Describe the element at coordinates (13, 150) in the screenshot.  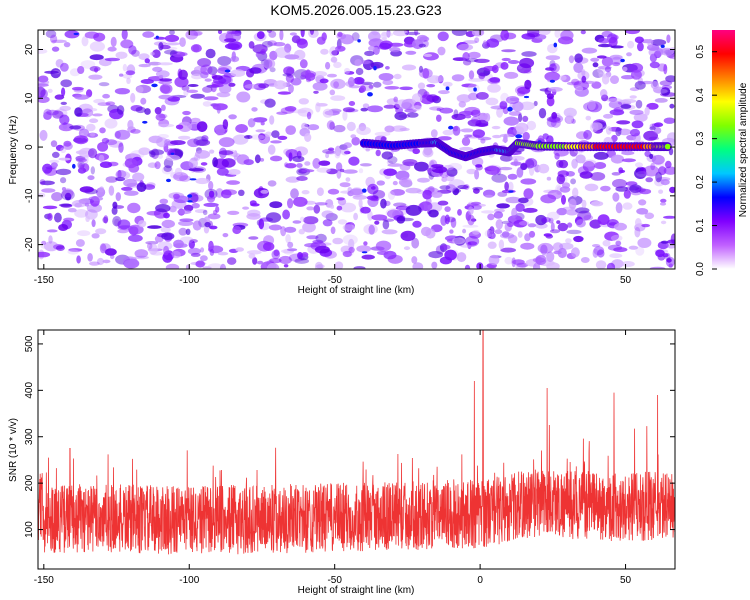
I see `heatmap-y-label: Frequency (Hz)` at that location.